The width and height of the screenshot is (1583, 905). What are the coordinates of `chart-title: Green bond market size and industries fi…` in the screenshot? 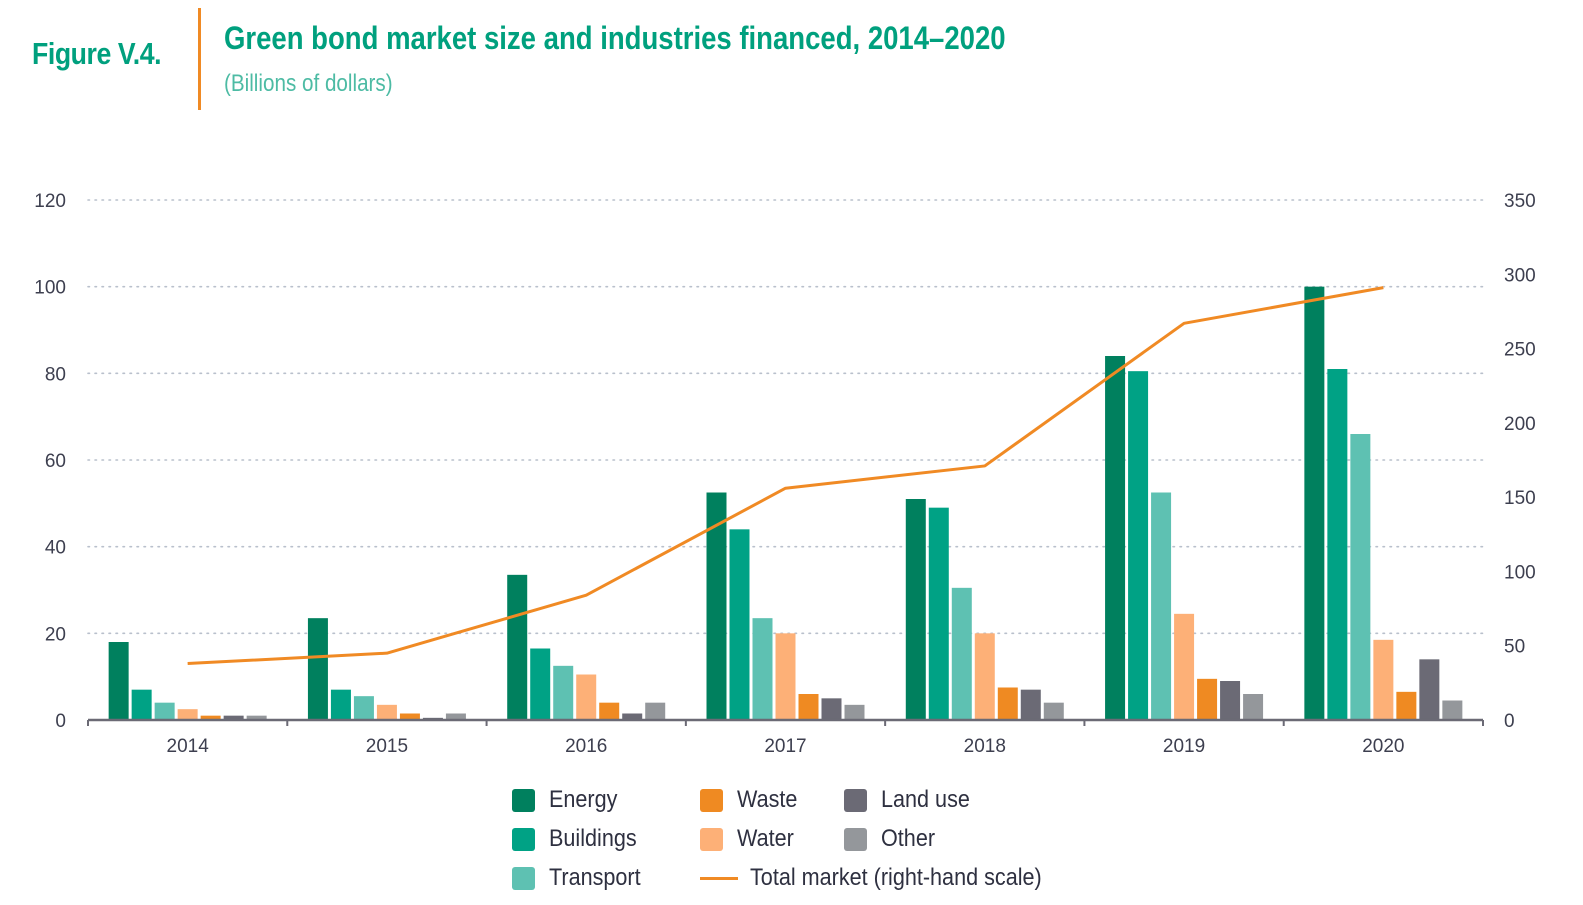 It's located at (615, 38).